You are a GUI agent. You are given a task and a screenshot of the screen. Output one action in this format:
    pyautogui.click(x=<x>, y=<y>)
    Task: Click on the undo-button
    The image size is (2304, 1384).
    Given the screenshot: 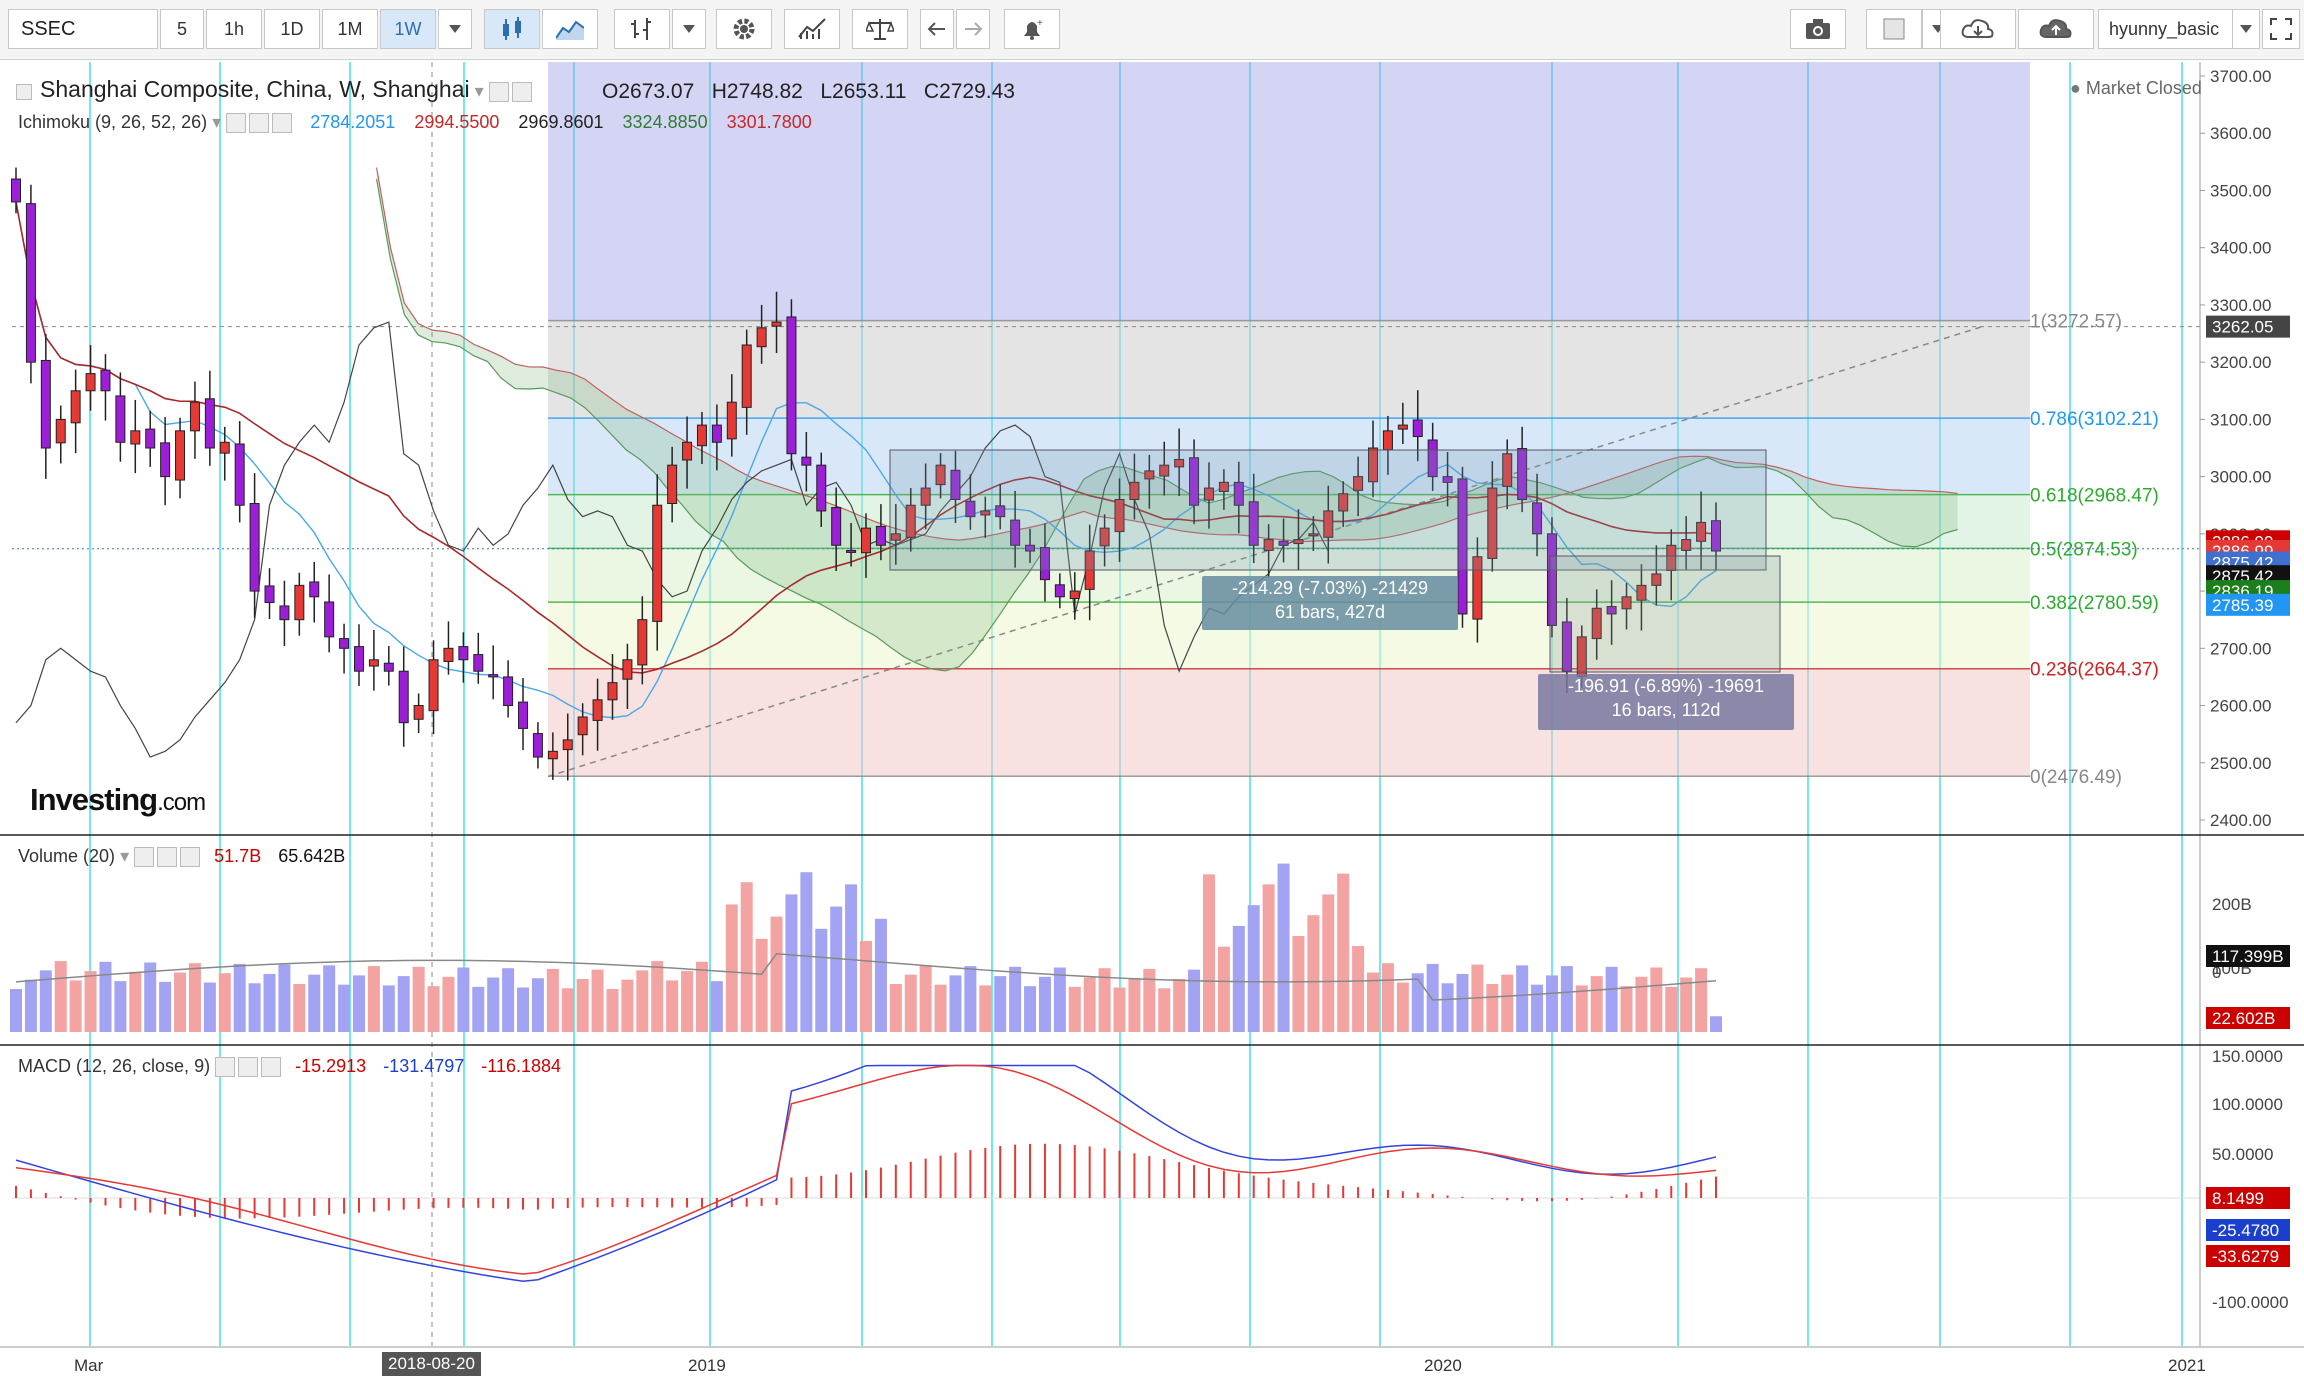 What is the action you would take?
    pyautogui.click(x=937, y=29)
    